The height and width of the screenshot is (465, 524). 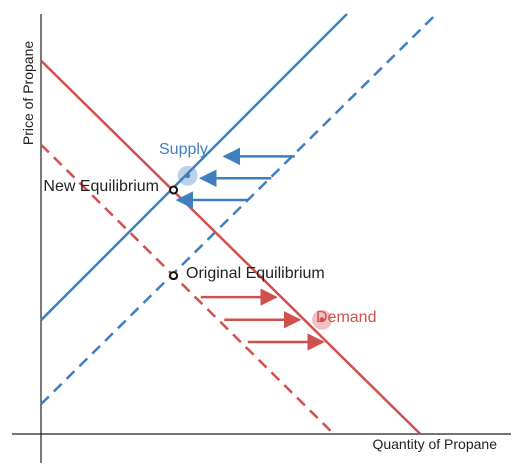 What do you see at coordinates (174, 276) in the screenshot?
I see `original-equilibrium-point` at bounding box center [174, 276].